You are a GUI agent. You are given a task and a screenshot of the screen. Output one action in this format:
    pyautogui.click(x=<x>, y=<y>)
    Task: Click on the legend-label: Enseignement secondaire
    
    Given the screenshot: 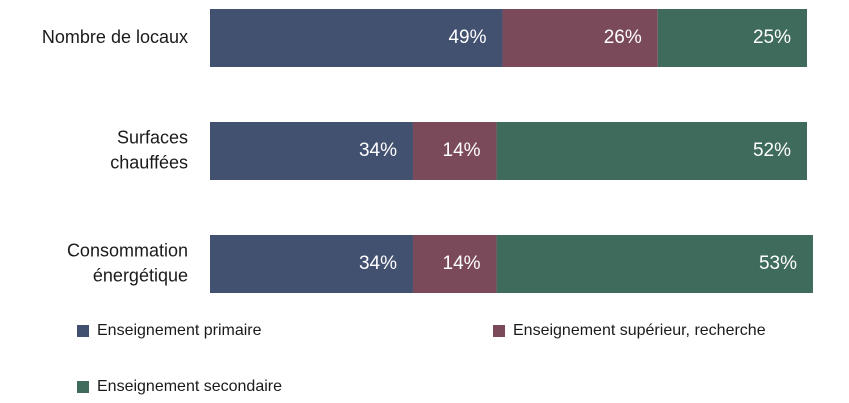 What is the action you would take?
    pyautogui.click(x=189, y=386)
    